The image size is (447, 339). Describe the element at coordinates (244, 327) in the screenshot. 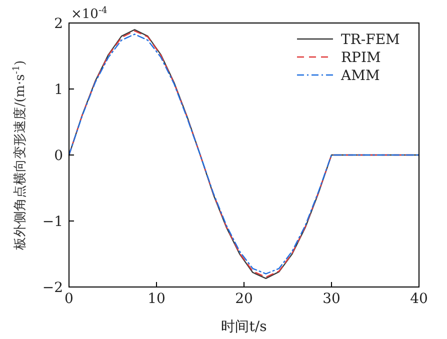

I see `x-axis-title: 时间t/s` at that location.